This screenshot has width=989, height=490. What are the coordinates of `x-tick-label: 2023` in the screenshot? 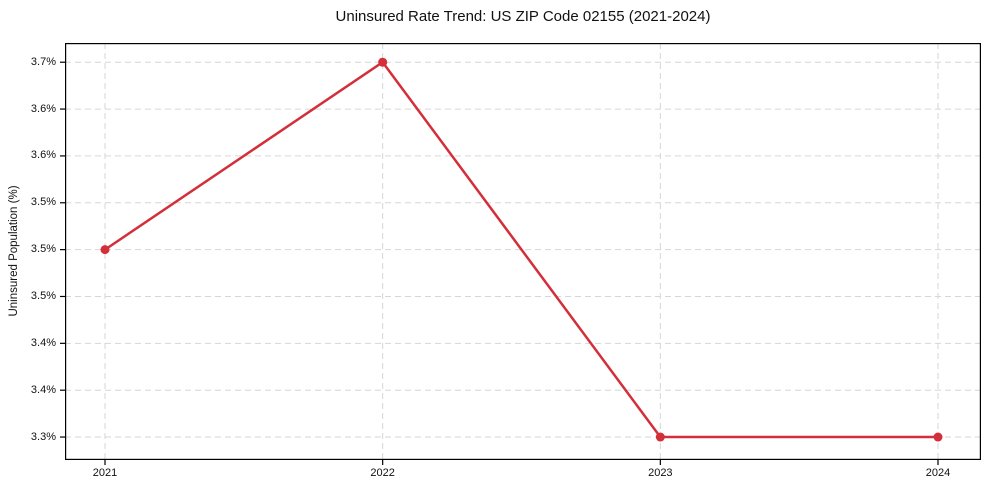 It's located at (660, 473).